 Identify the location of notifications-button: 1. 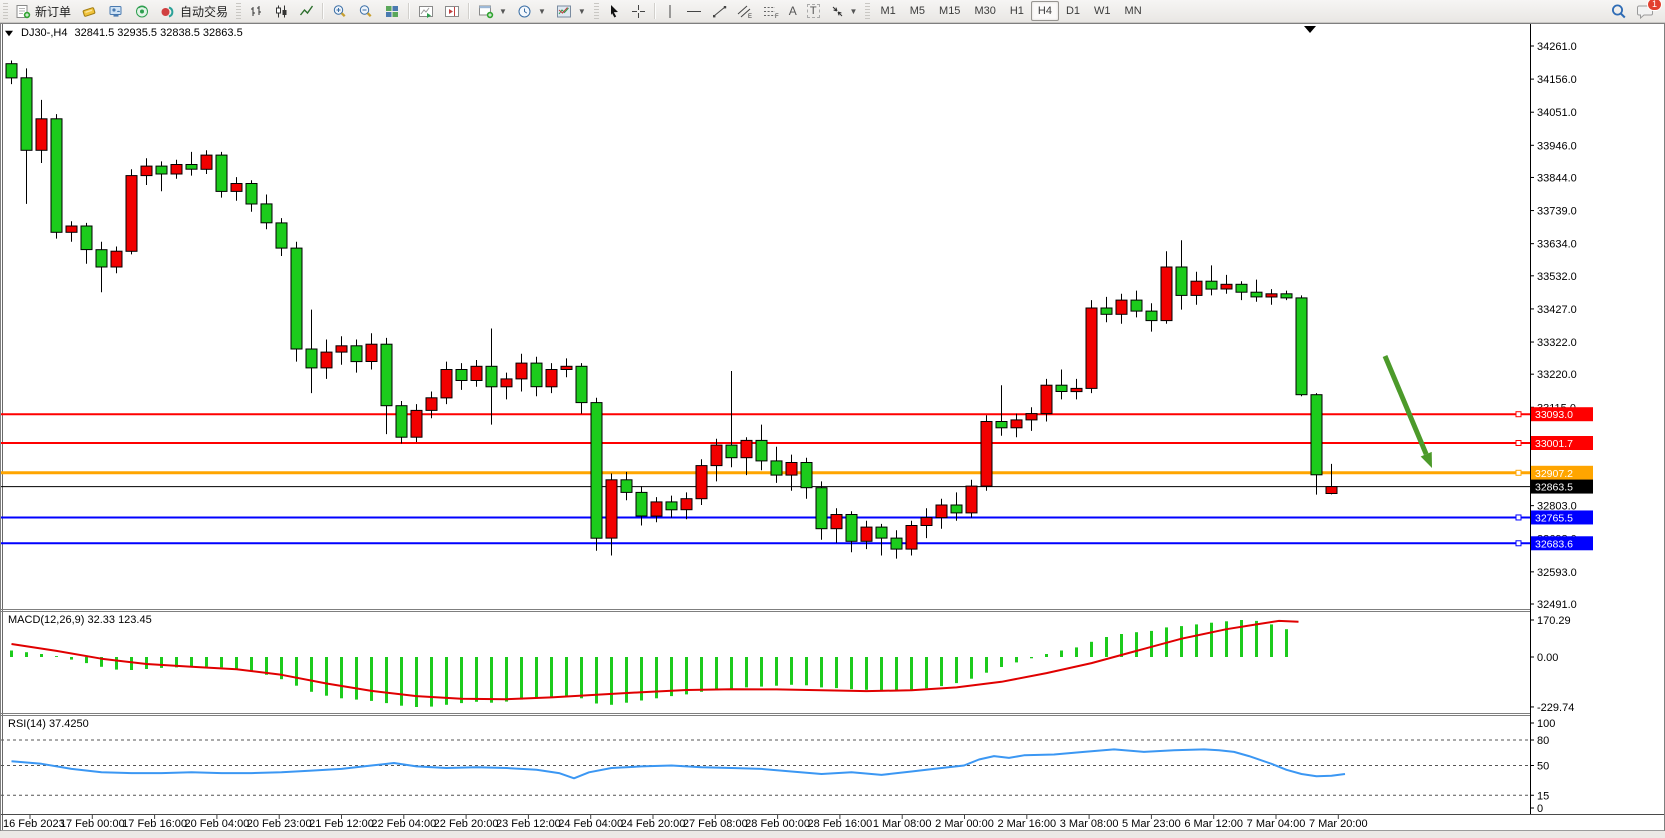
(1649, 10).